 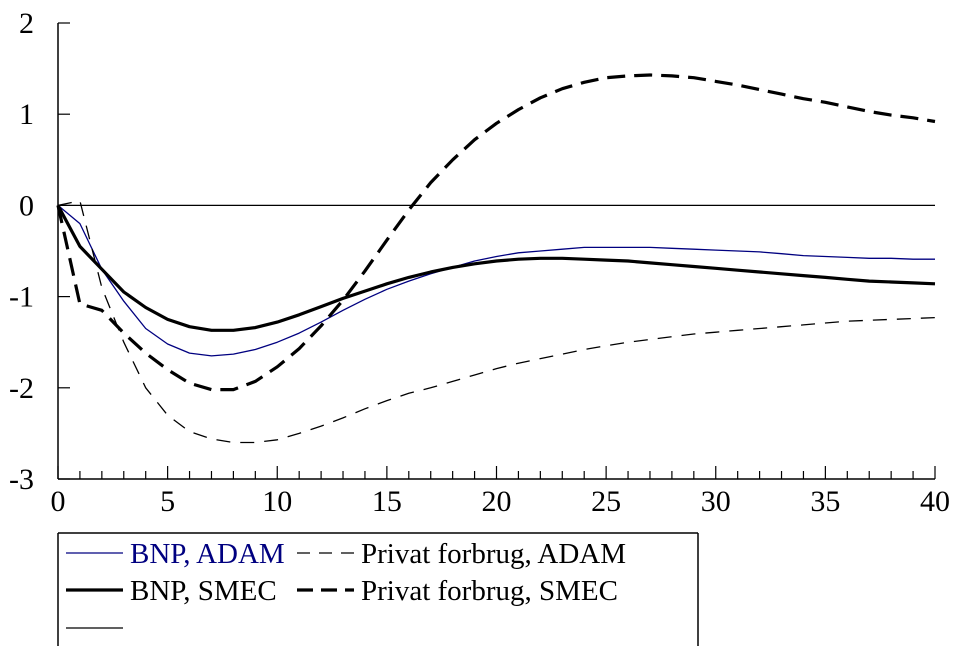 I want to click on x-tick-label: 35, so click(x=825, y=501).